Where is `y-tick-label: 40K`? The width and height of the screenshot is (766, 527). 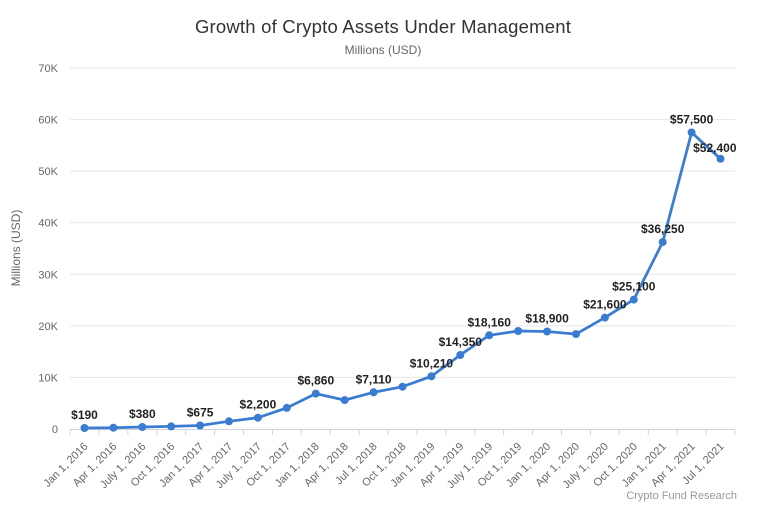
y-tick-label: 40K is located at coordinates (48, 224).